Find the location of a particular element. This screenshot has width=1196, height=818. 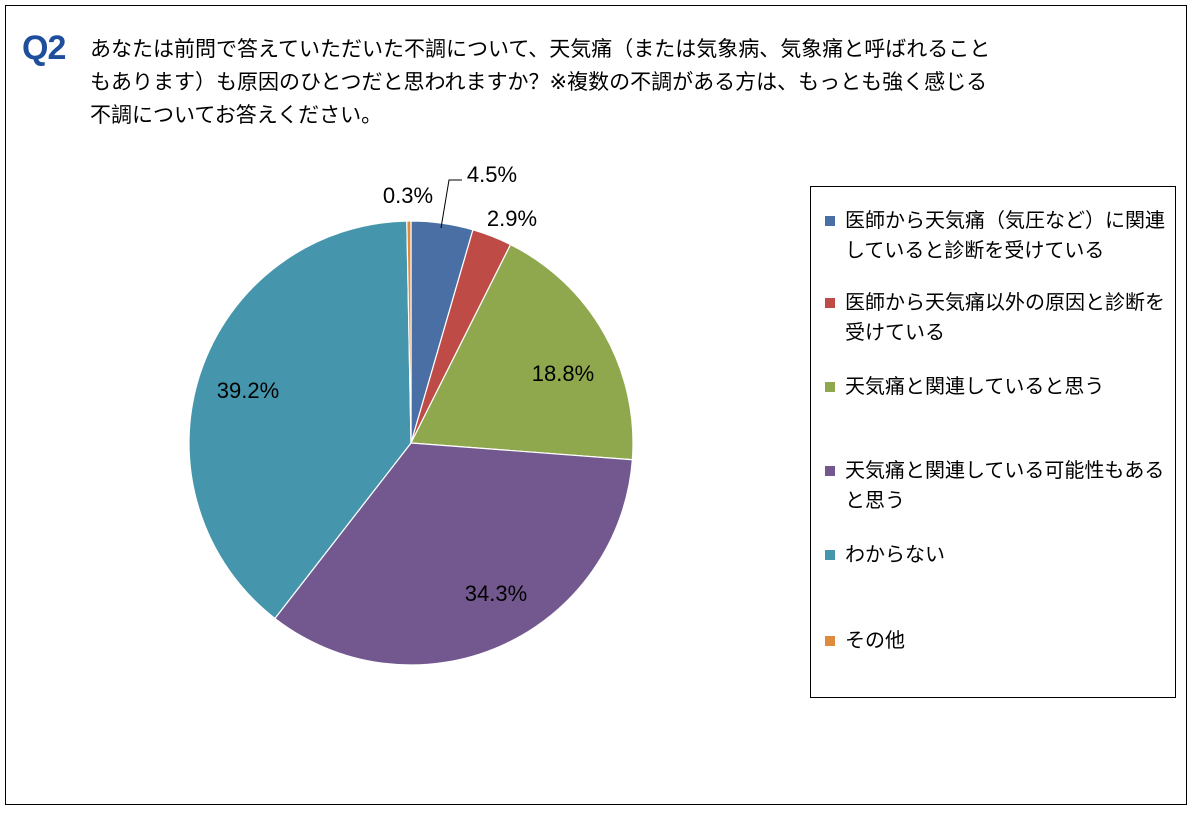

legend-label: 医師から天気痛（気圧など）に関連していると診断を受けている is located at coordinates (1005, 235).